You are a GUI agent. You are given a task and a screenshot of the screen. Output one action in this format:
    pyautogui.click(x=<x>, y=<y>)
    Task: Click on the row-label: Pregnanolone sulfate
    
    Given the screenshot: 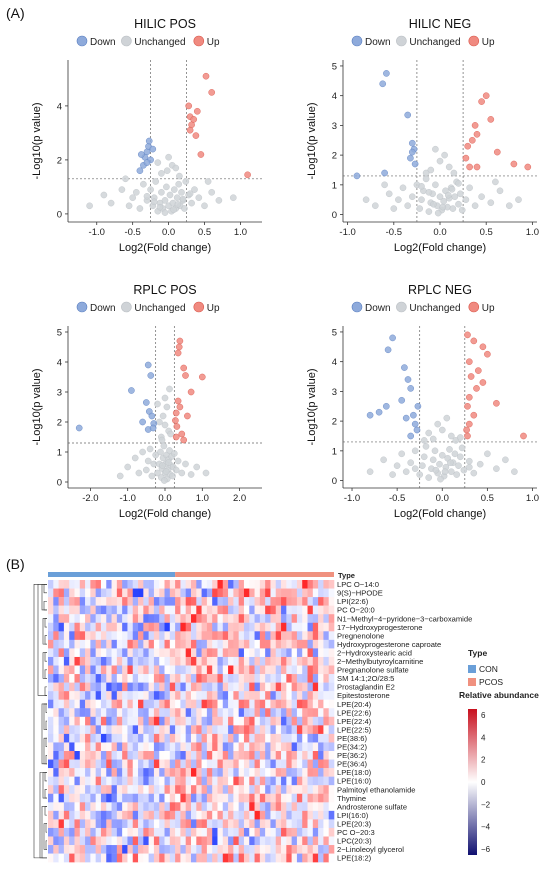 What is the action you would take?
    pyautogui.click(x=373, y=670)
    